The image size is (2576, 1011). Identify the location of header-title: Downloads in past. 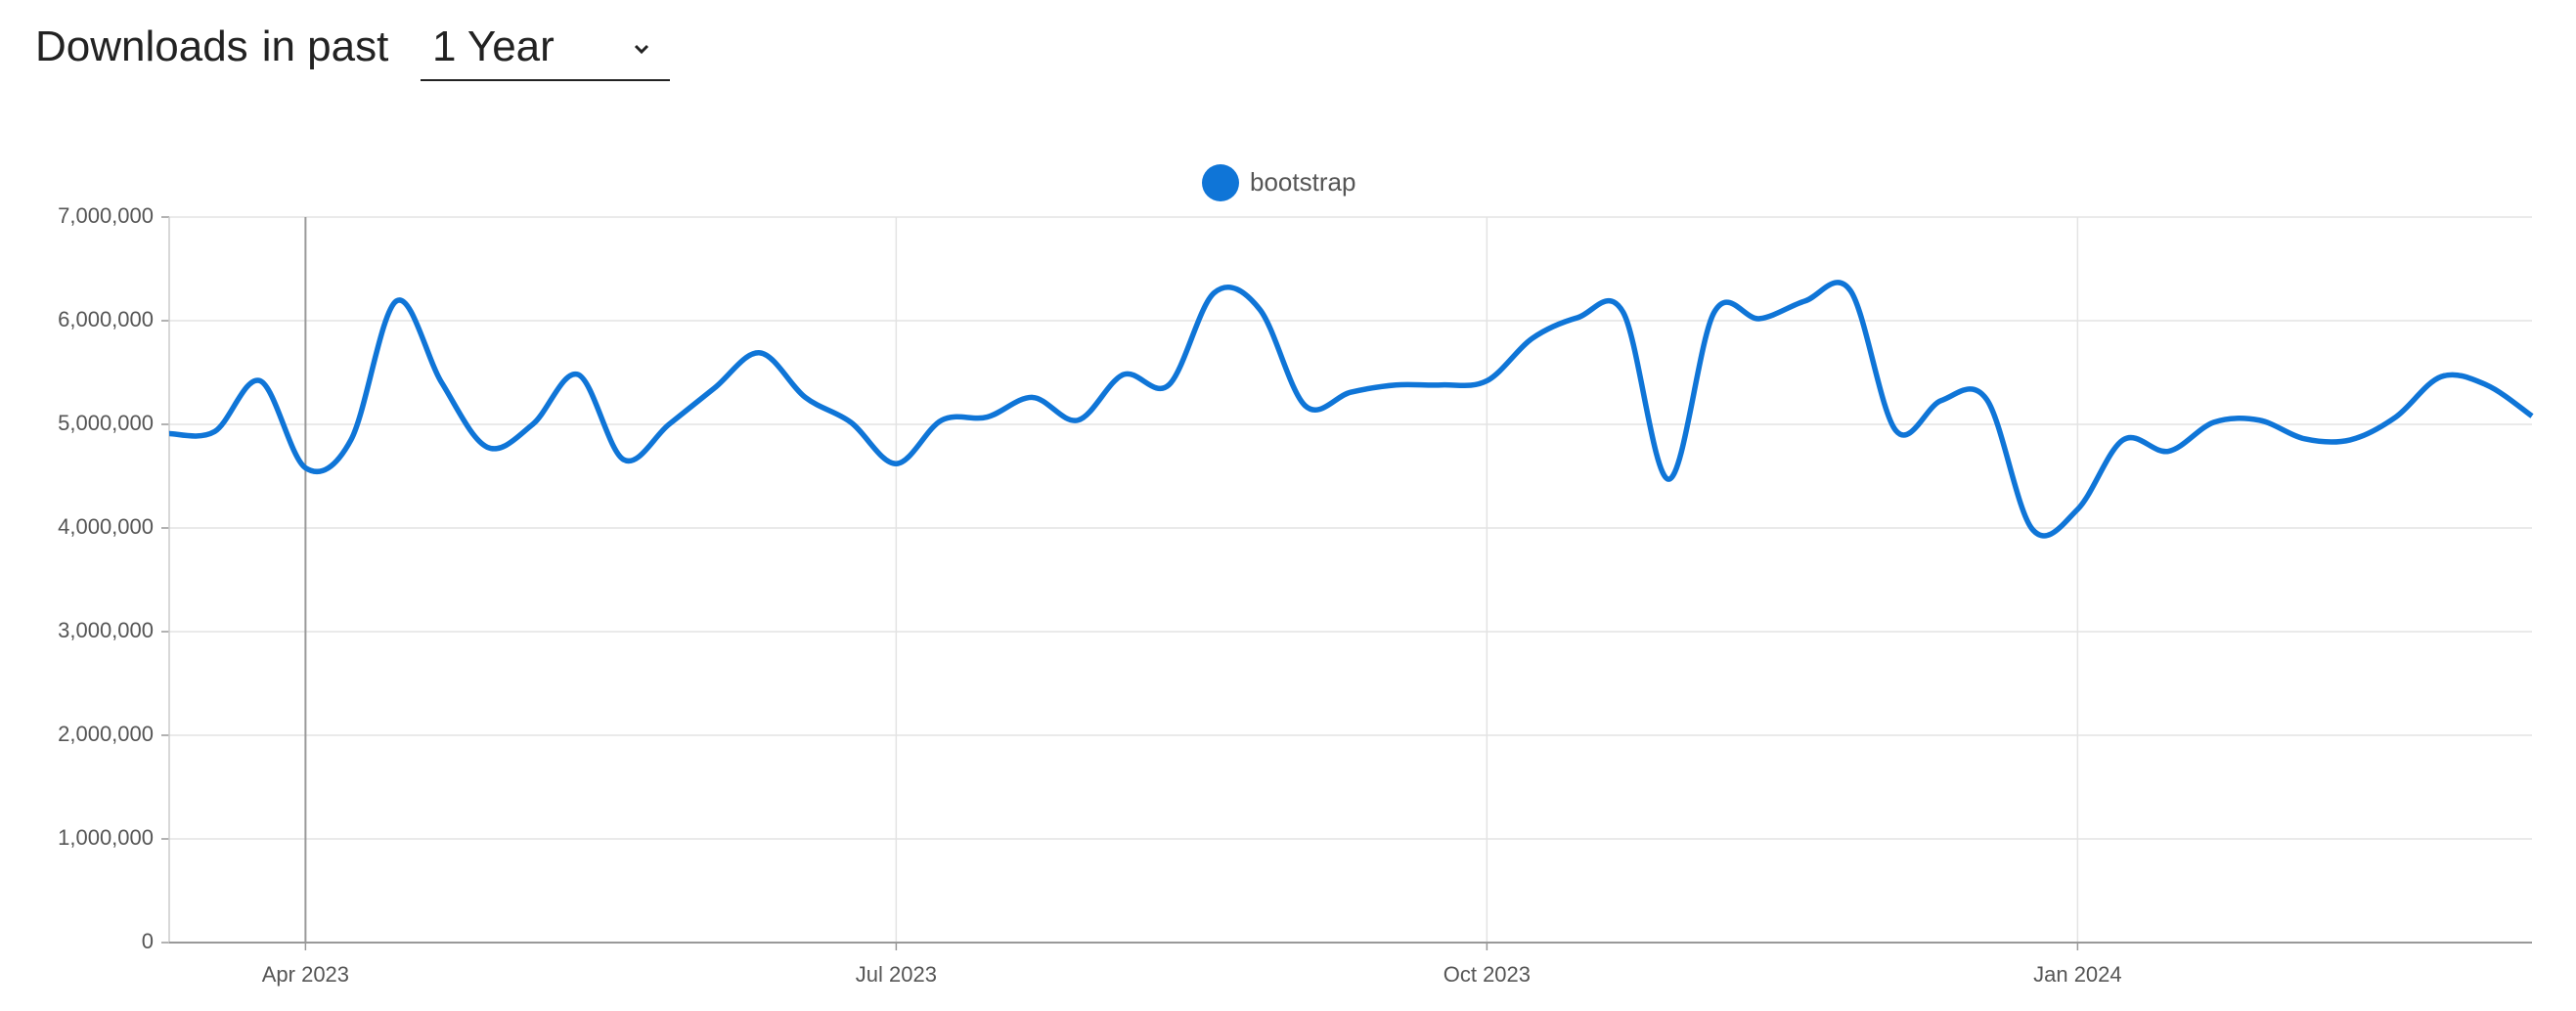
(211, 46).